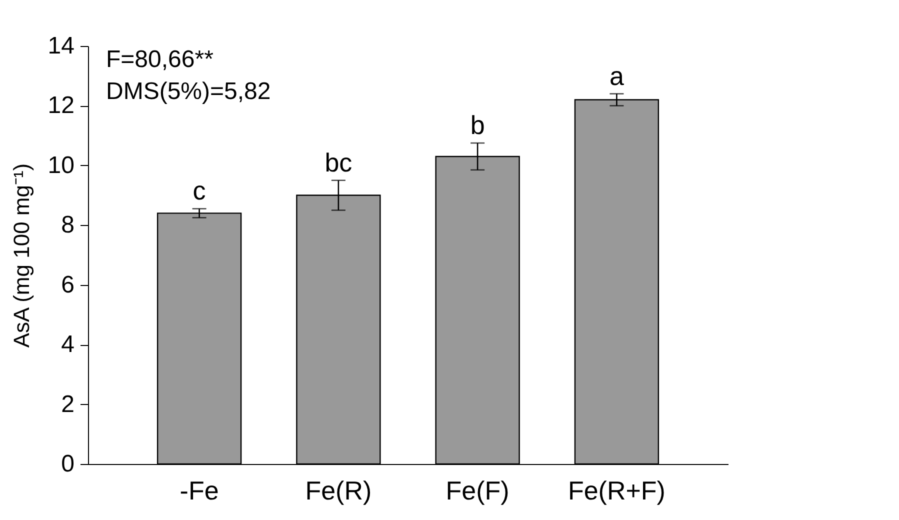 Image resolution: width=899 pixels, height=520 pixels. Describe the element at coordinates (477, 125) in the screenshot. I see `annotation: b` at that location.